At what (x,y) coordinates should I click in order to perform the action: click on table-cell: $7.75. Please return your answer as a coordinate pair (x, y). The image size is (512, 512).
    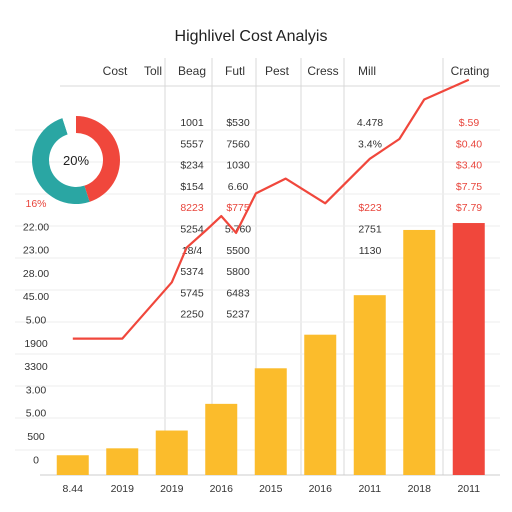
    Looking at the image, I should click on (469, 187).